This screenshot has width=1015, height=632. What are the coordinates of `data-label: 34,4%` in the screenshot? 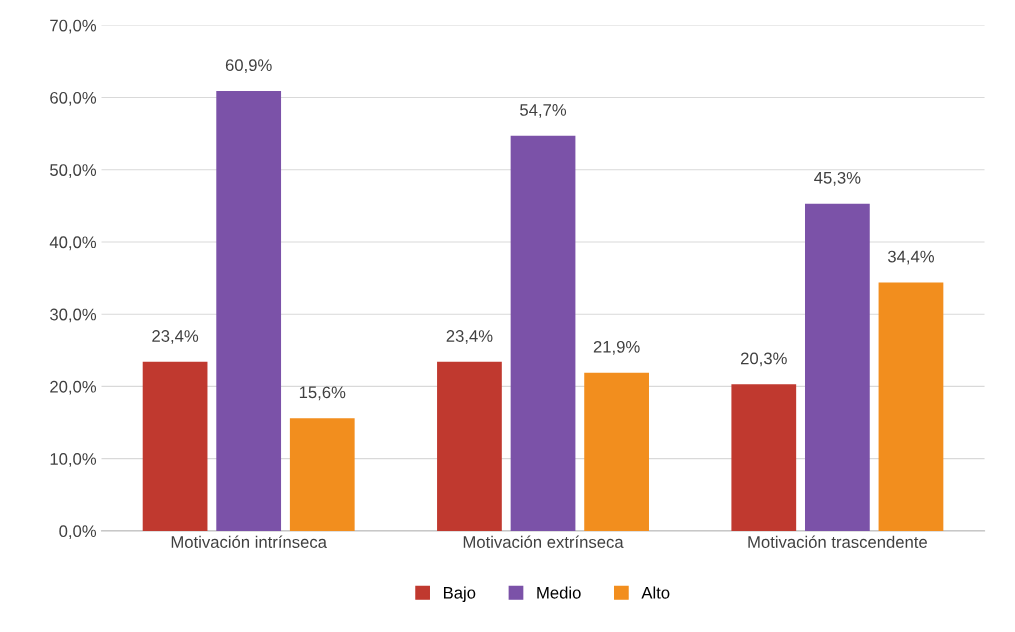 It's located at (910, 257).